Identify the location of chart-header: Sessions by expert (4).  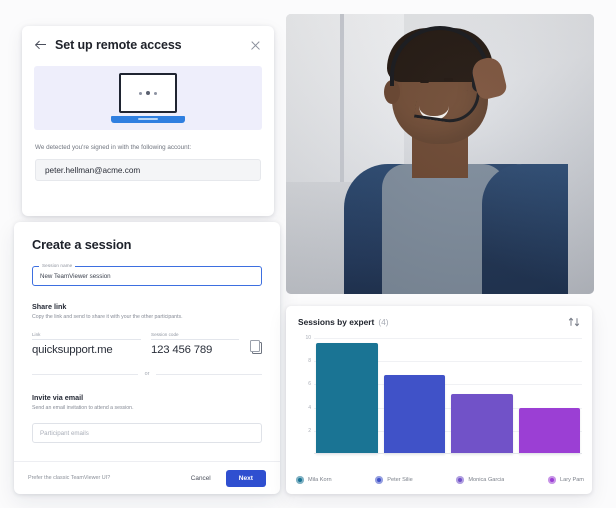
(439, 317).